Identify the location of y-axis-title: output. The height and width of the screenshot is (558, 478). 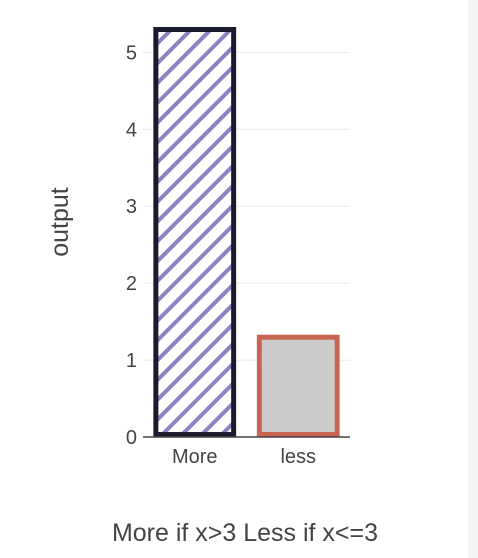
(60, 222).